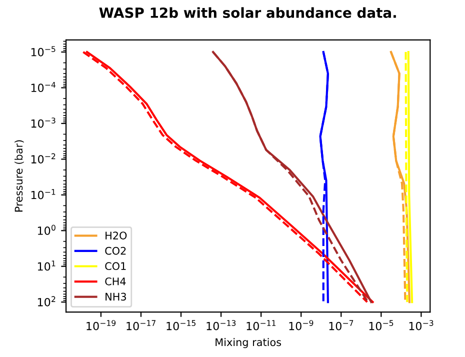  I want to click on y-tick-label: 10$^{−1}$, so click(43, 194).